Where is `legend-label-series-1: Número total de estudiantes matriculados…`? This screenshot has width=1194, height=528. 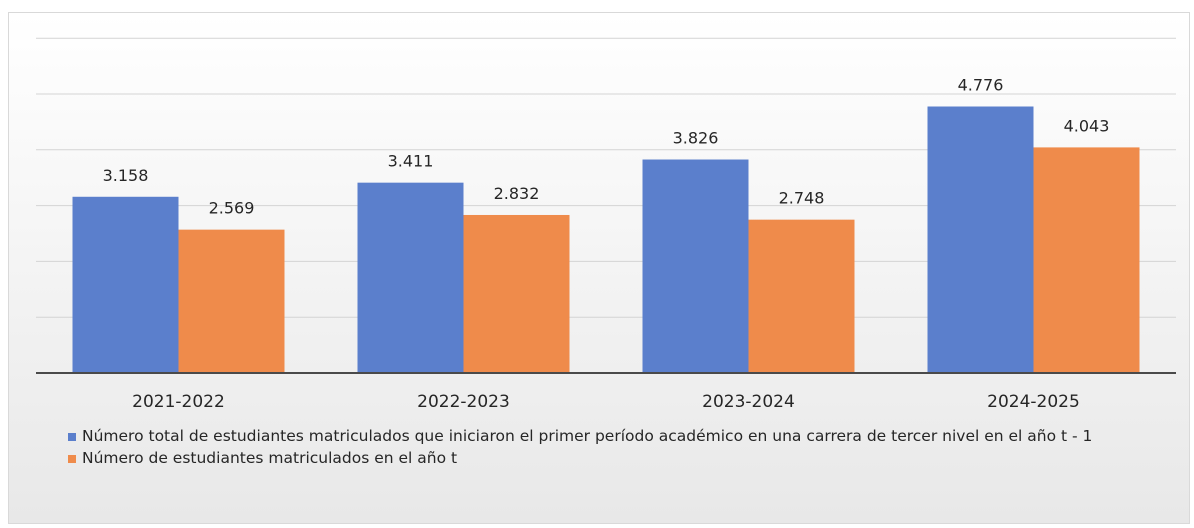
legend-label-series-1: Número total de estudiantes matriculados… is located at coordinates (587, 436).